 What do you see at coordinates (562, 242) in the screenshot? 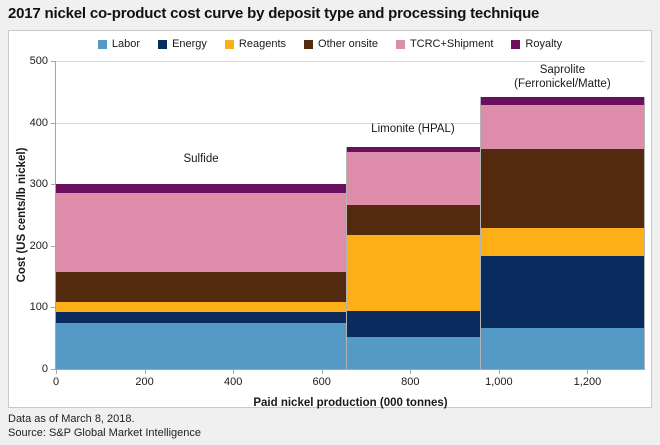
I see `bar-saprolite-segment-reagents` at bounding box center [562, 242].